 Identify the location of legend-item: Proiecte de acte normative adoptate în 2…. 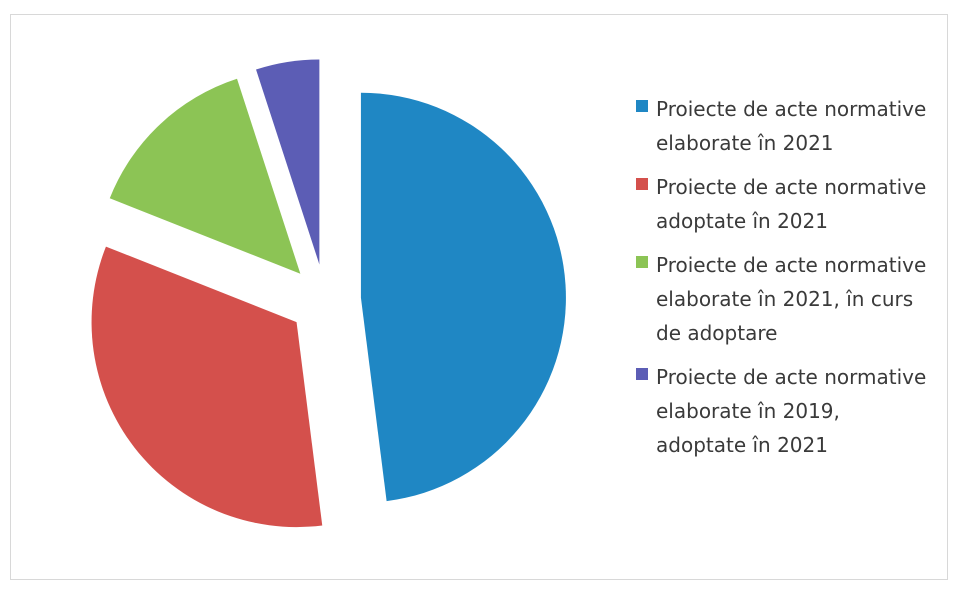
(783, 204).